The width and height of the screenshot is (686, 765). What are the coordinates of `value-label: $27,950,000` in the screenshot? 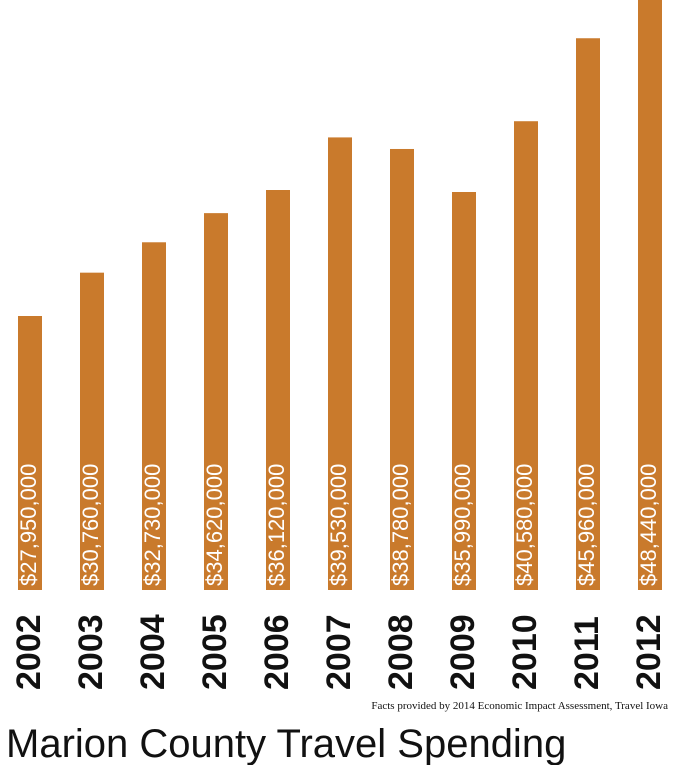 It's located at (28, 525).